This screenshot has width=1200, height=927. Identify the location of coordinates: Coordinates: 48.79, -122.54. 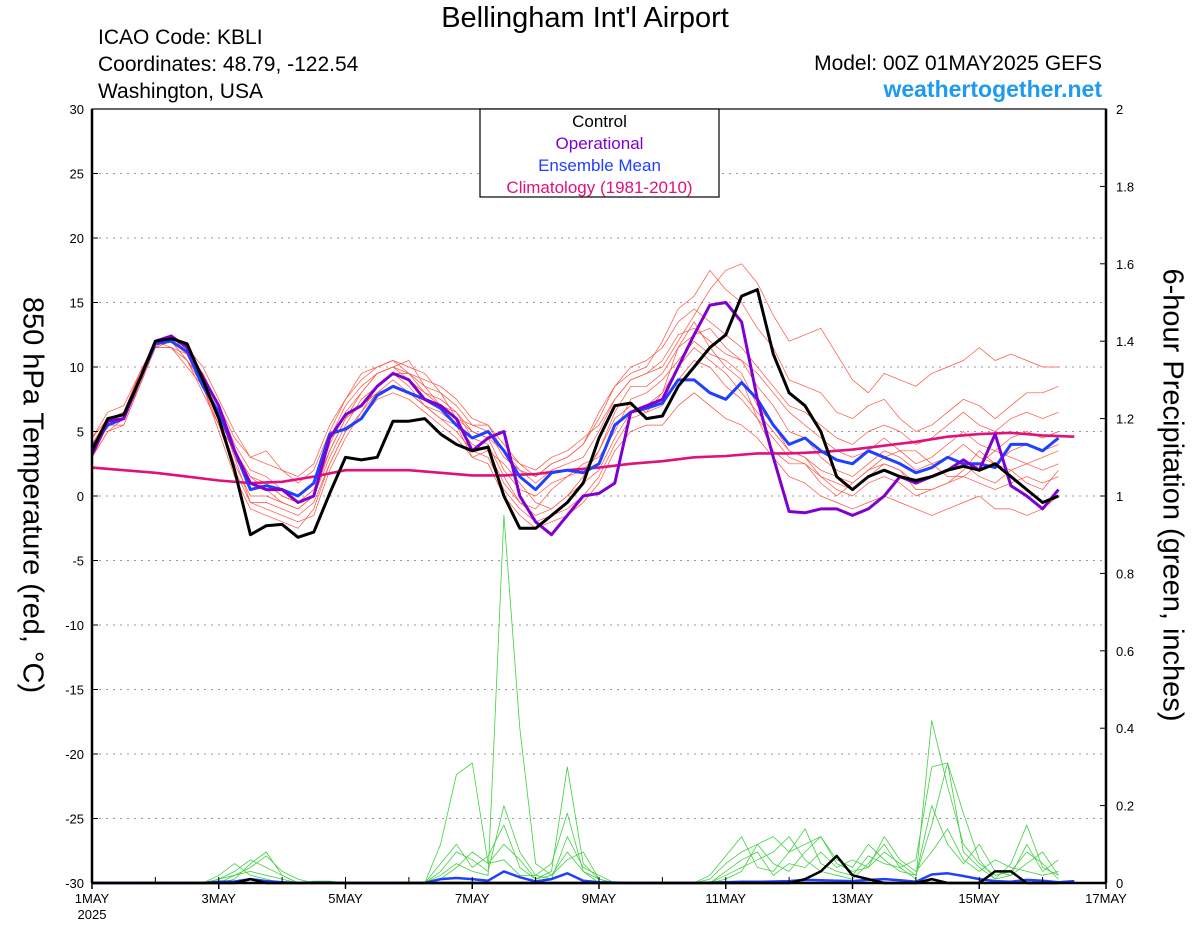
(228, 64).